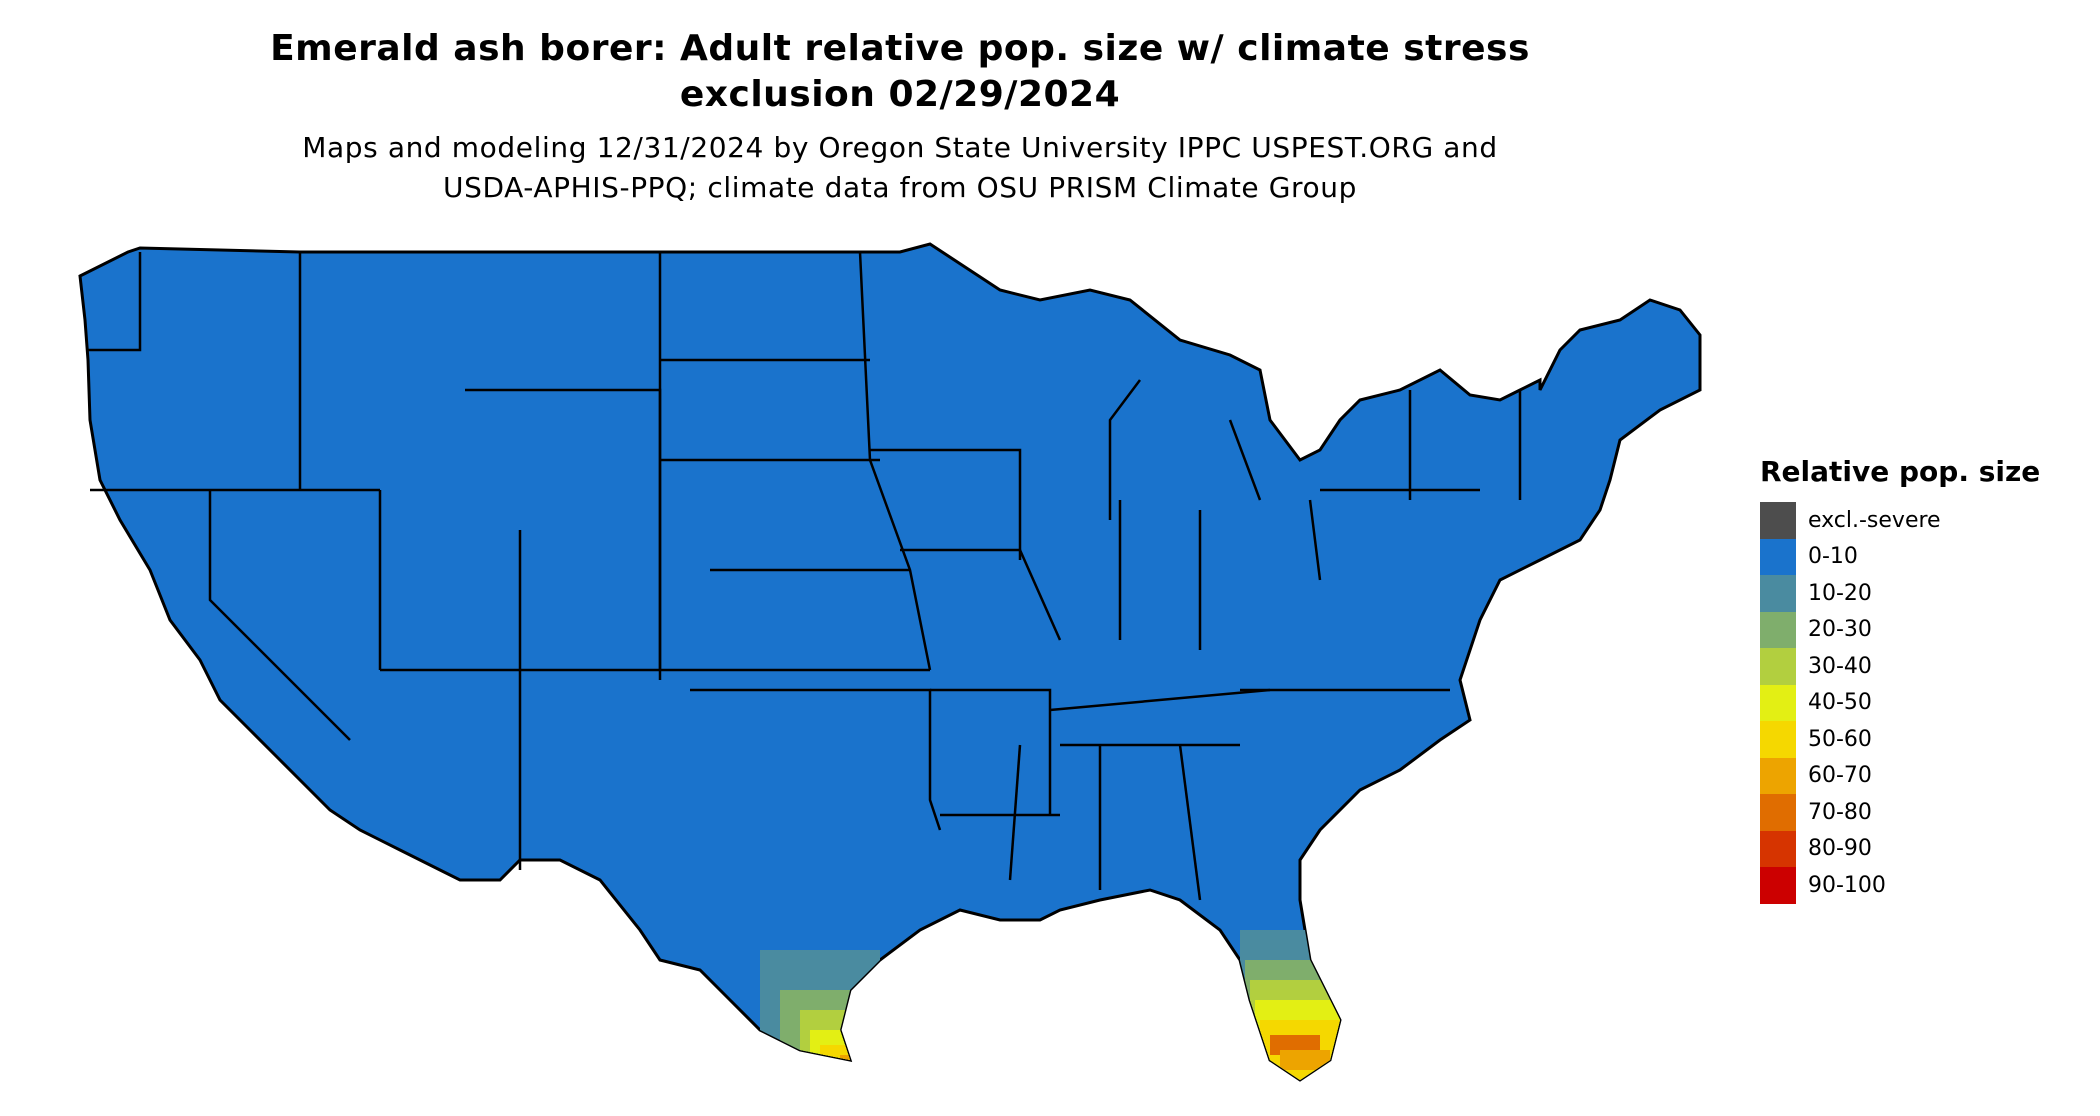  I want to click on legend-label: 20-30, so click(1840, 630).